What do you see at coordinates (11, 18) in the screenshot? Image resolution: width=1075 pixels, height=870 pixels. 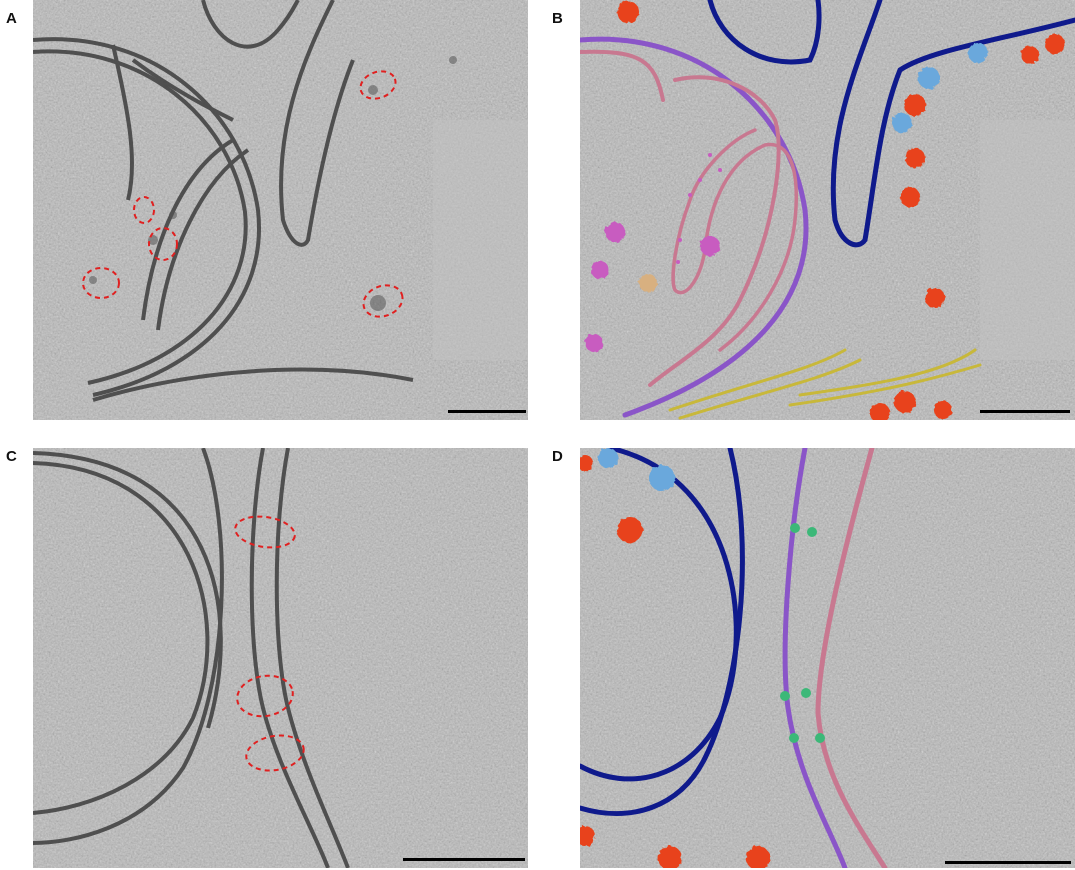 I see `panel-label-a: A` at bounding box center [11, 18].